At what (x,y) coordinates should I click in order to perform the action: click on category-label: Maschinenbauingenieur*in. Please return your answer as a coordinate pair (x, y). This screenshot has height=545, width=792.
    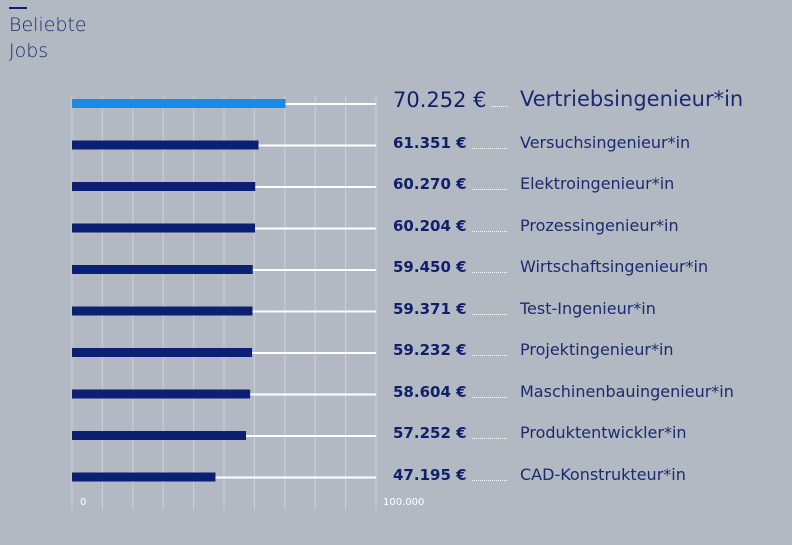
    Looking at the image, I should click on (627, 391).